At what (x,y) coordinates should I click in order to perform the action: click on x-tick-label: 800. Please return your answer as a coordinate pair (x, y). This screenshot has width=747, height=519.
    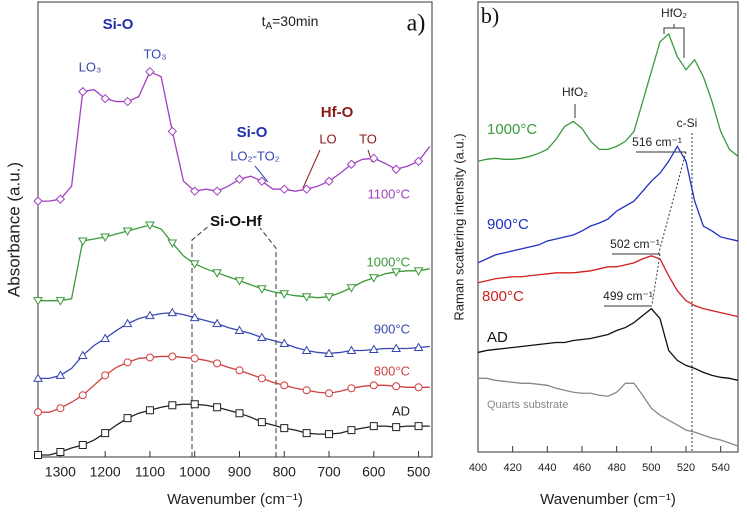
    Looking at the image, I should click on (285, 472).